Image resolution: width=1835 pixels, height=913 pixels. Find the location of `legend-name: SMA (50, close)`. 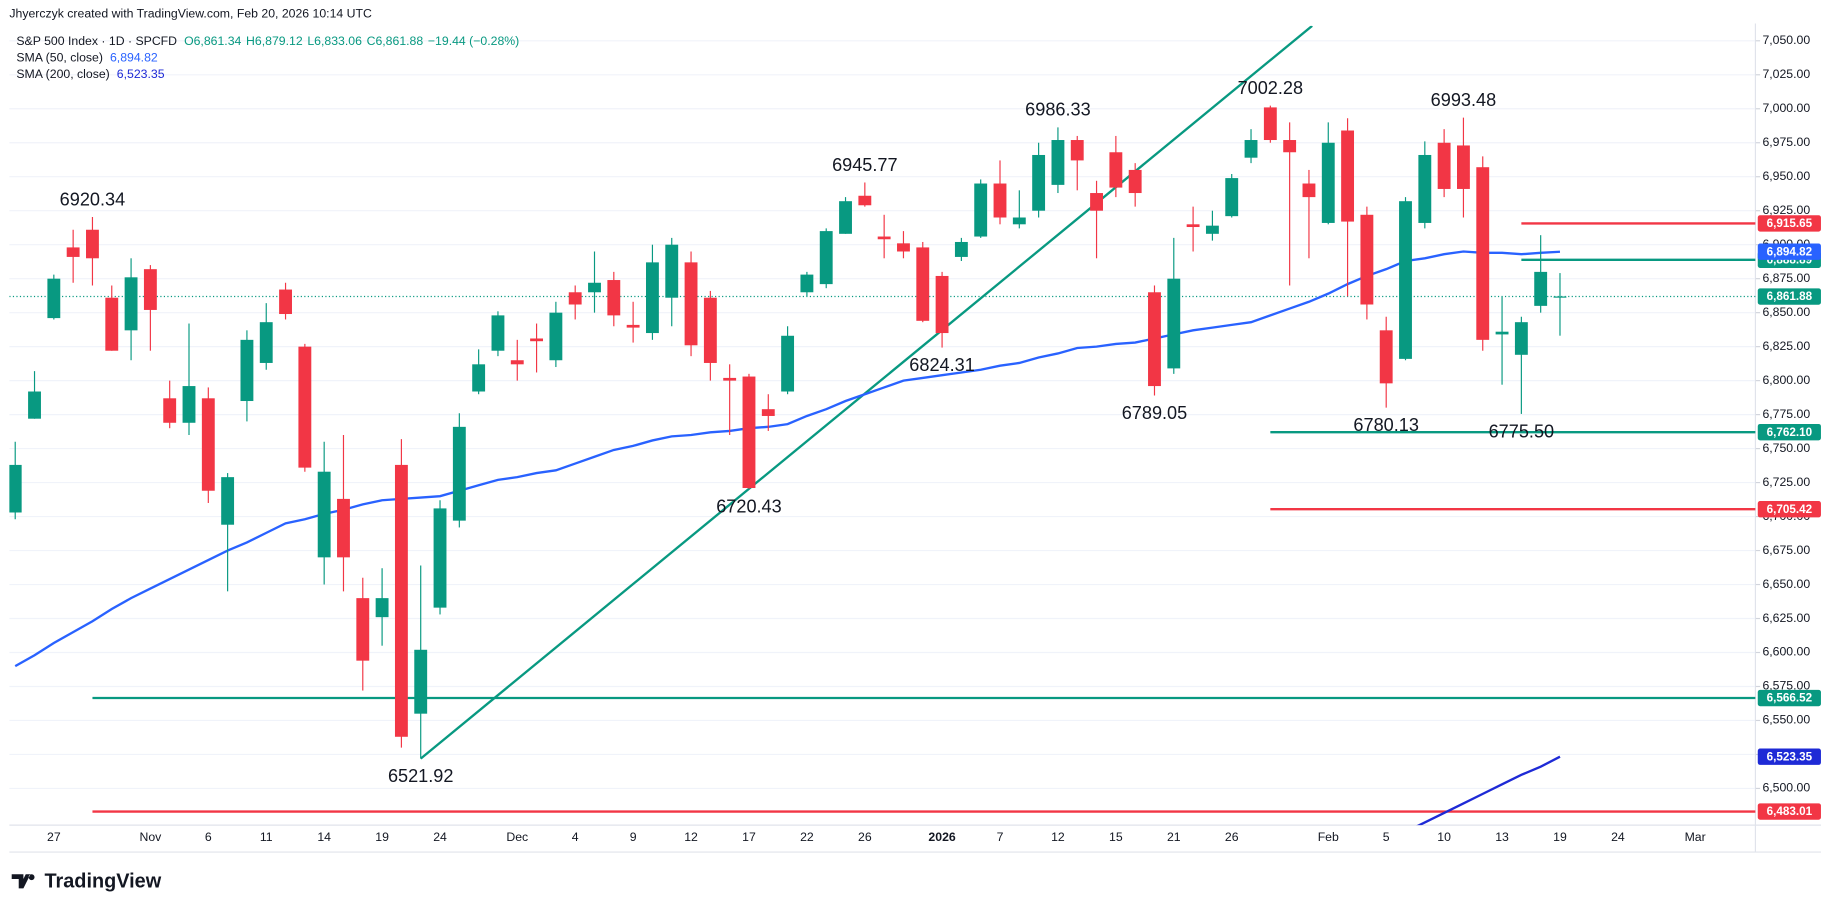

legend-name: SMA (50, close) is located at coordinates (59, 58).